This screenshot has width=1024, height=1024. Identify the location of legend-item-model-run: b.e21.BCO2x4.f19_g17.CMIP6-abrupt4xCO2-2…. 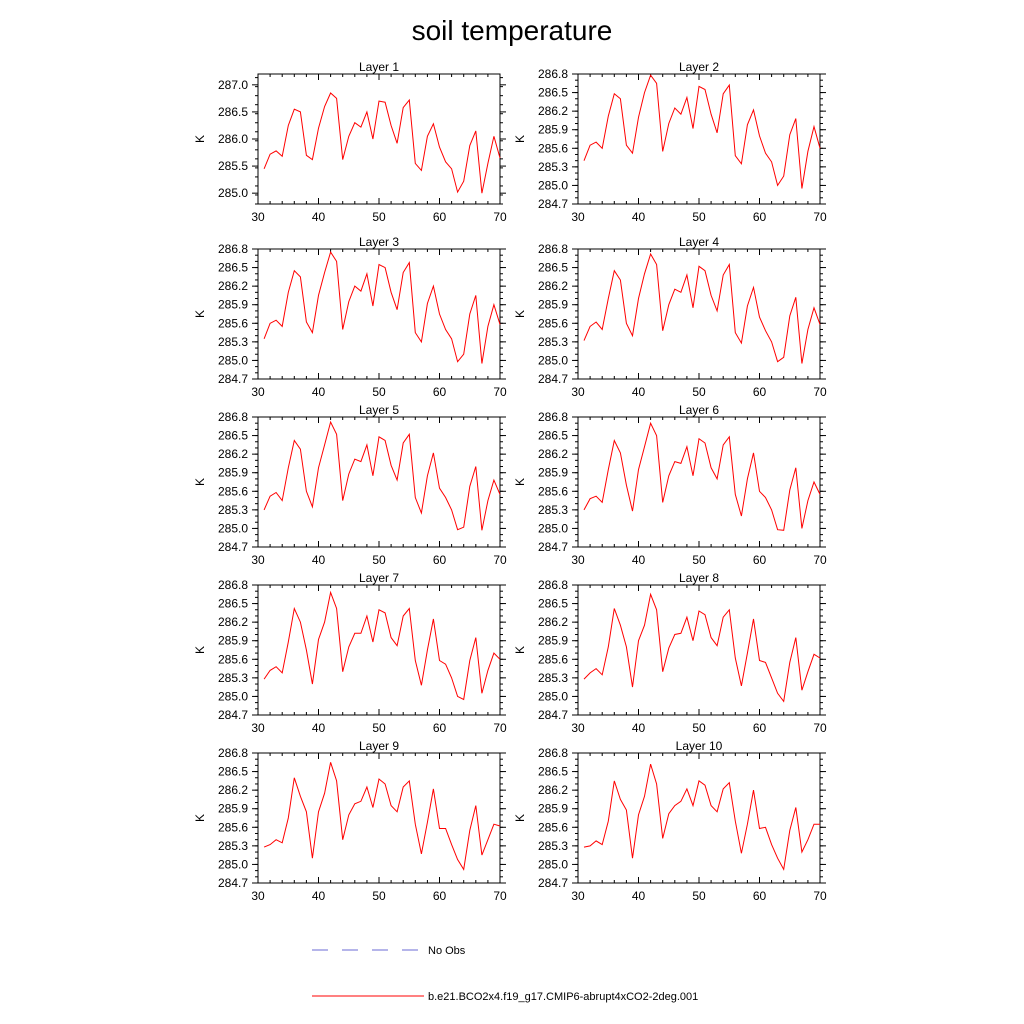
(505, 997).